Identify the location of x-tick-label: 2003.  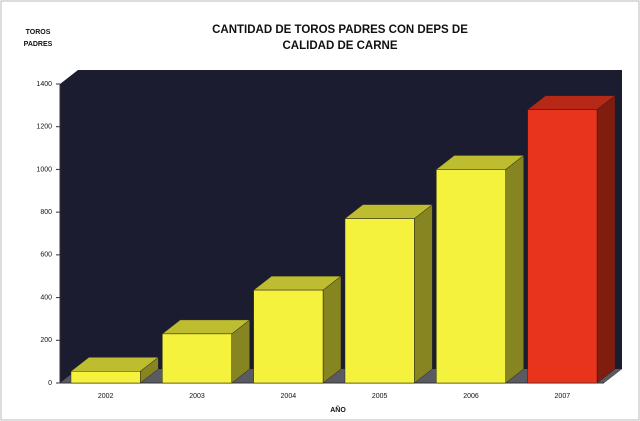
(197, 396).